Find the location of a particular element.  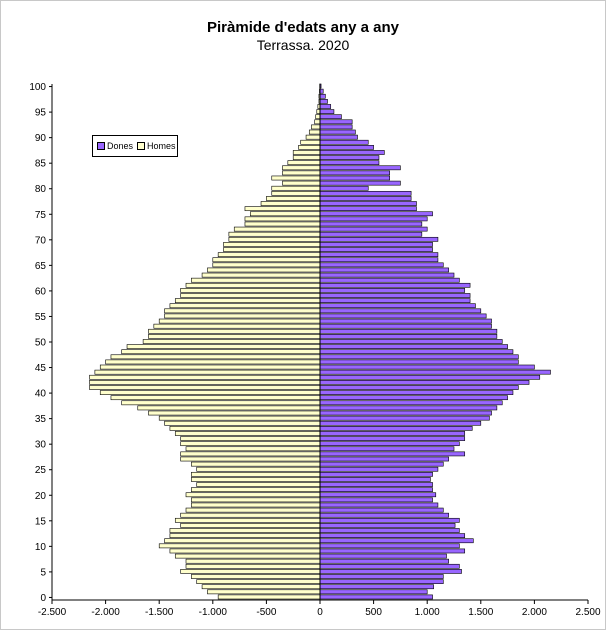

y-tick-label-90: 90 is located at coordinates (41, 138).